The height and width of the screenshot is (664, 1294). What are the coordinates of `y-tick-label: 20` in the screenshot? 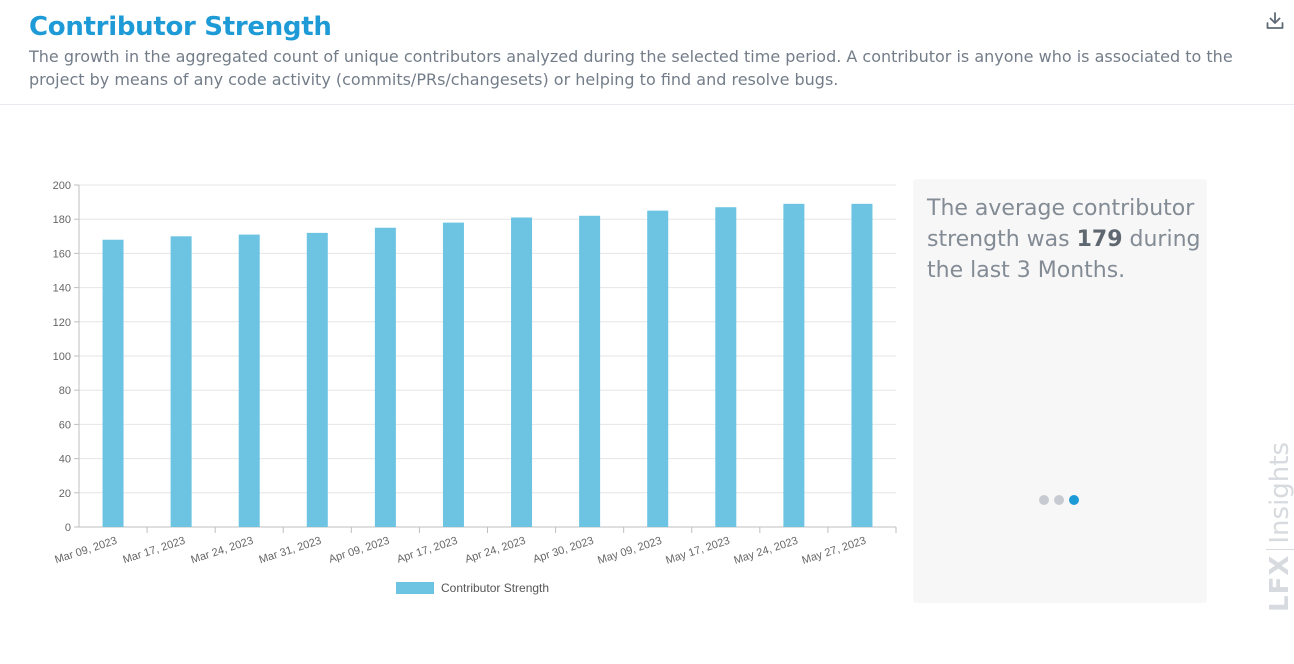 It's located at (65, 494).